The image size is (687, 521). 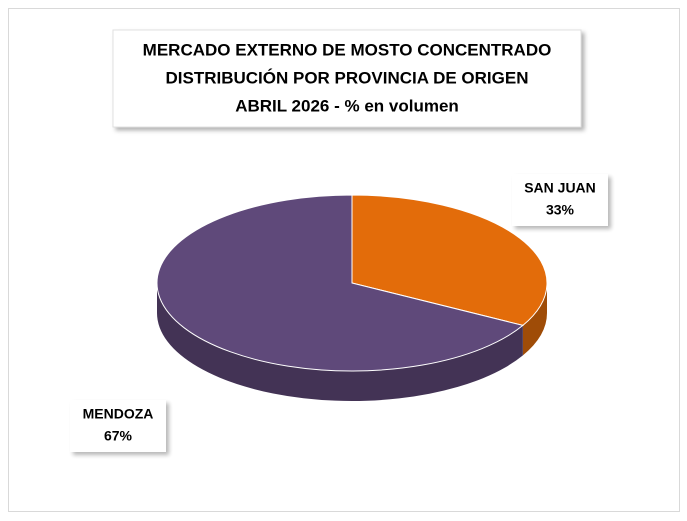 What do you see at coordinates (560, 210) in the screenshot?
I see `data-label-value: 33%` at bounding box center [560, 210].